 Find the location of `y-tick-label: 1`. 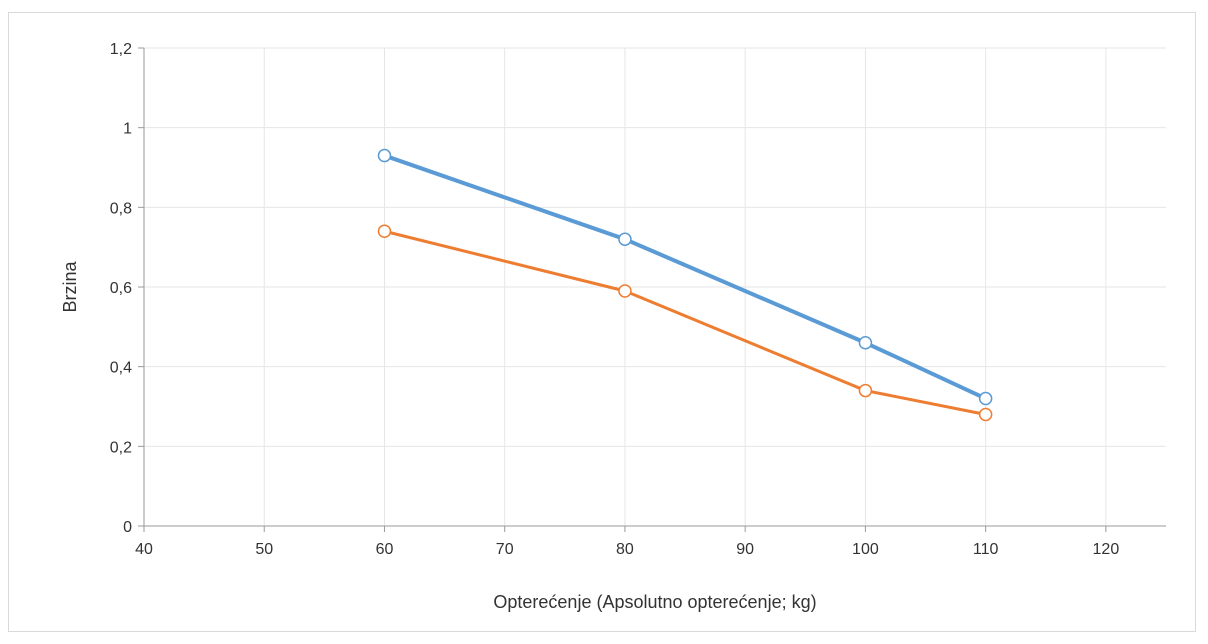

y-tick-label: 1 is located at coordinates (127, 129).